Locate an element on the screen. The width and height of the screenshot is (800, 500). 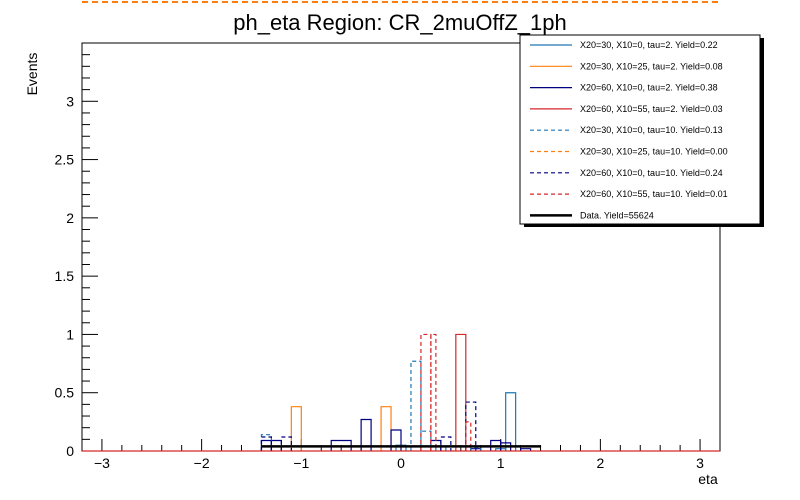
y-tick-label: 0 is located at coordinates (70, 451).